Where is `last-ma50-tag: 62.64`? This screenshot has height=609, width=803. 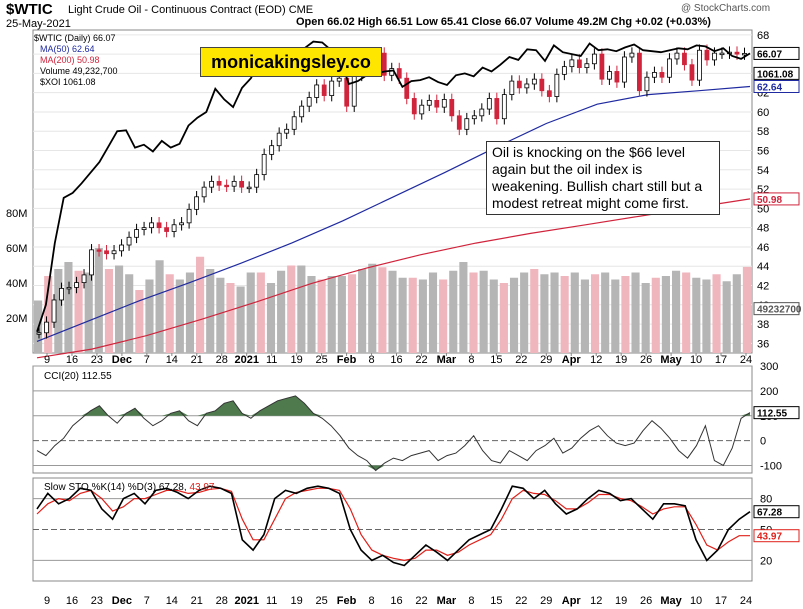
last-ma50-tag: 62.64 is located at coordinates (769, 88).